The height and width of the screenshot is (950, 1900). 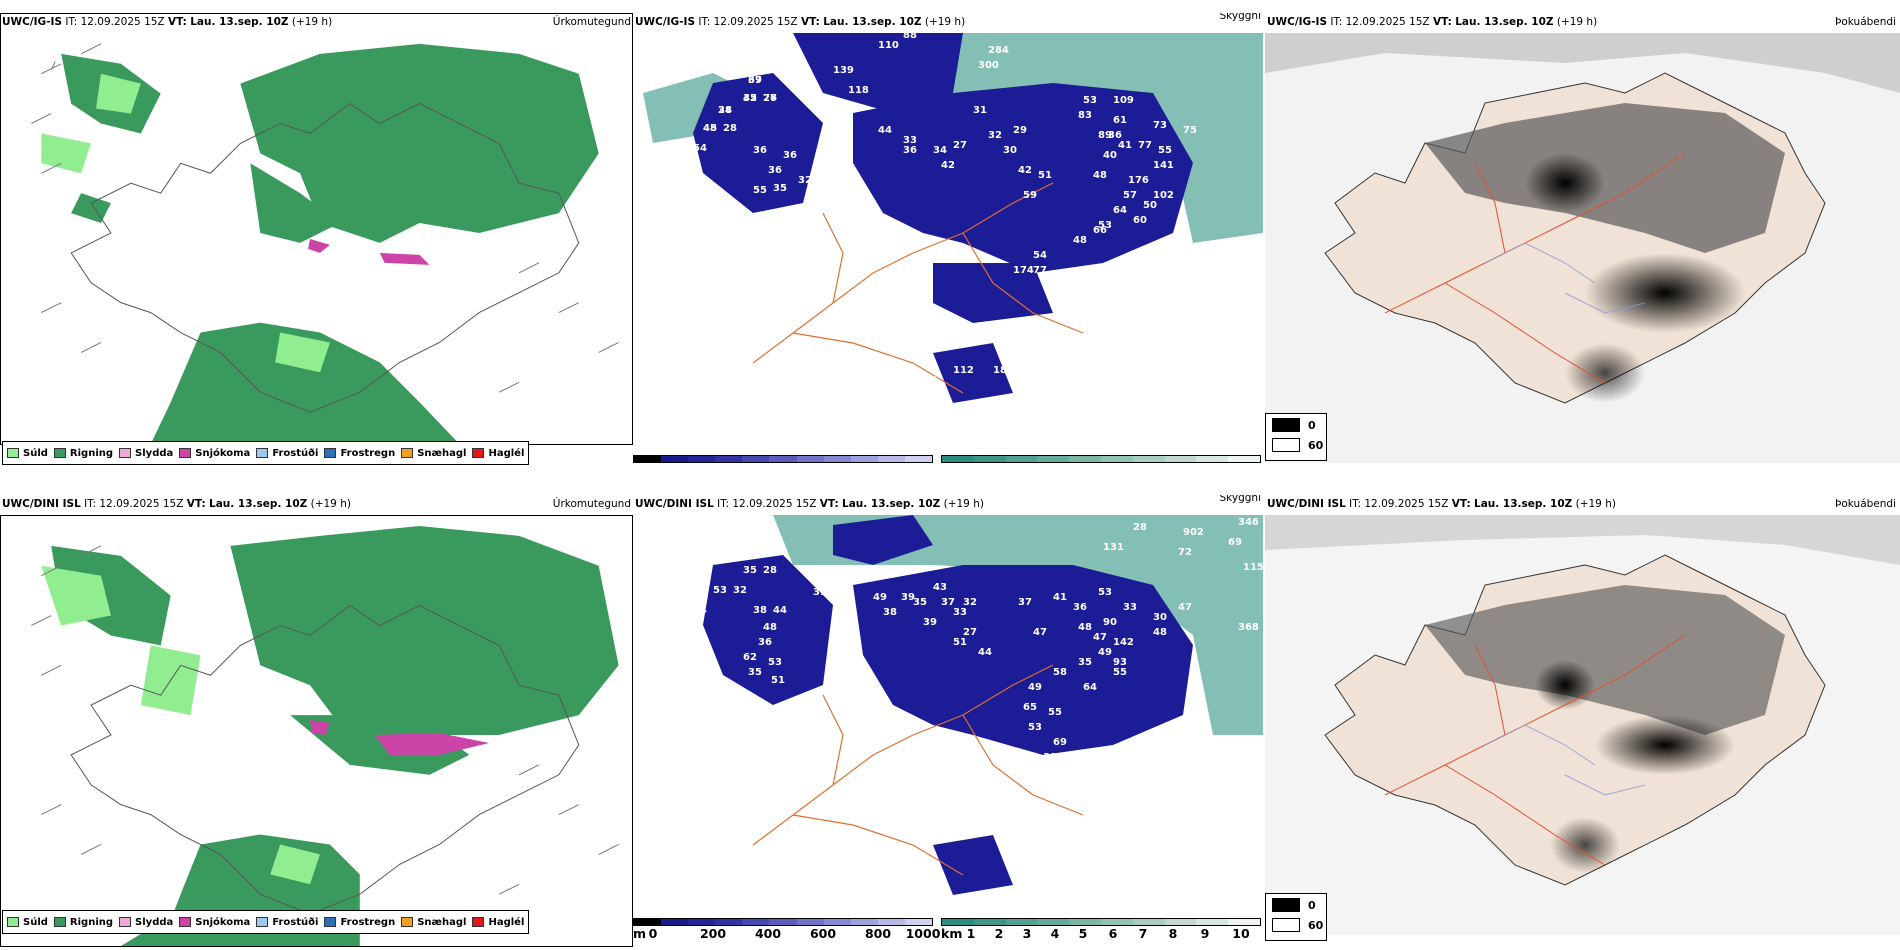 I want to click on cloud-base-label: 115, so click(x=1253, y=567).